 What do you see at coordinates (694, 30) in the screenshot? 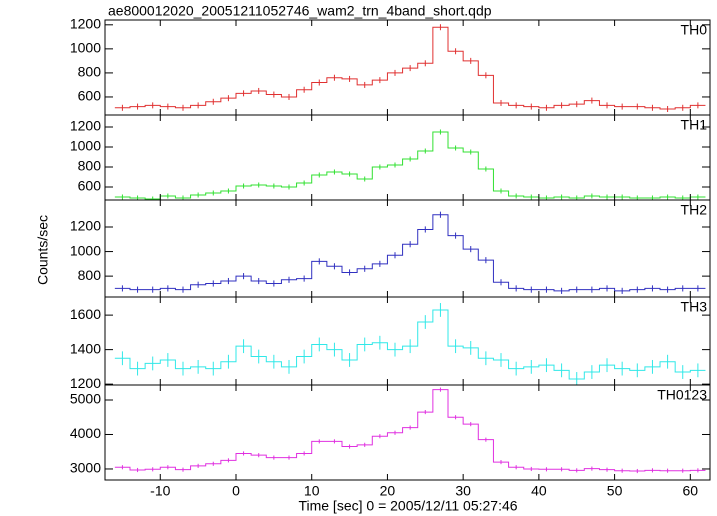
I see `panel-label: TH0` at bounding box center [694, 30].